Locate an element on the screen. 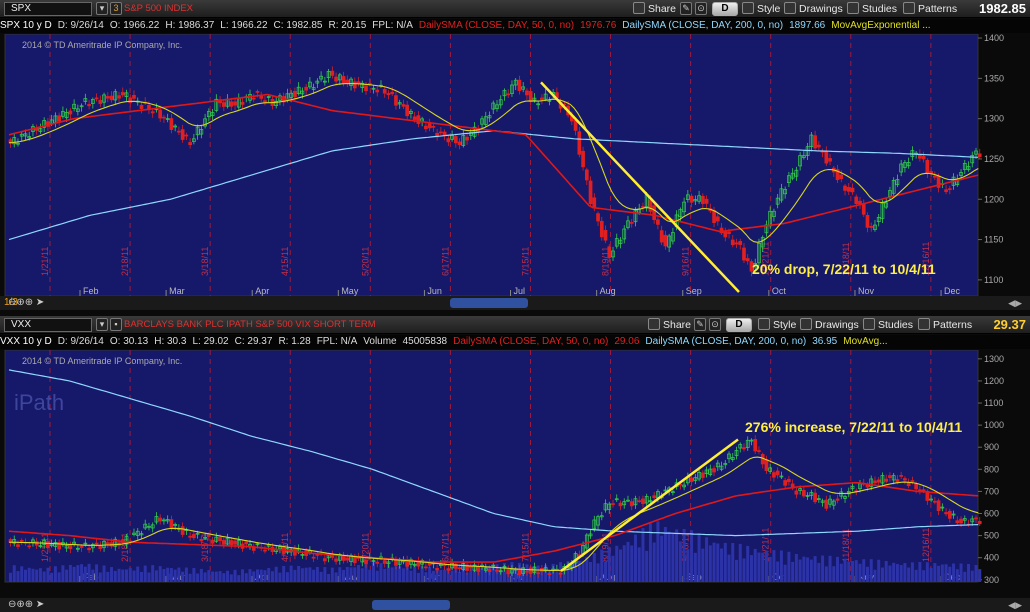  vxx-scrollbar-thumb is located at coordinates (411, 605).